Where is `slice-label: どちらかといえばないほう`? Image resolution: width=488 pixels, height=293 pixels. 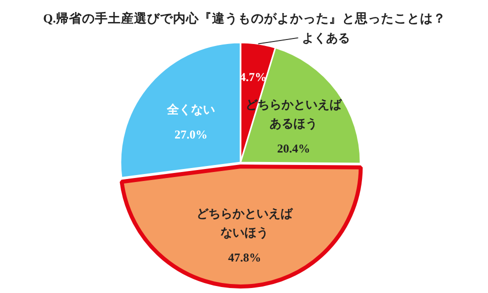 slice-label: どちらかといえばないほう is located at coordinates (245, 223).